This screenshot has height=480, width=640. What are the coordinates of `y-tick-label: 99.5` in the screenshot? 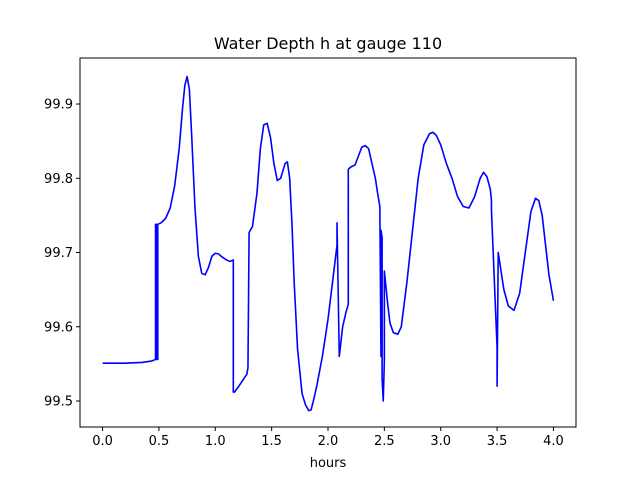 It's located at (58, 402).